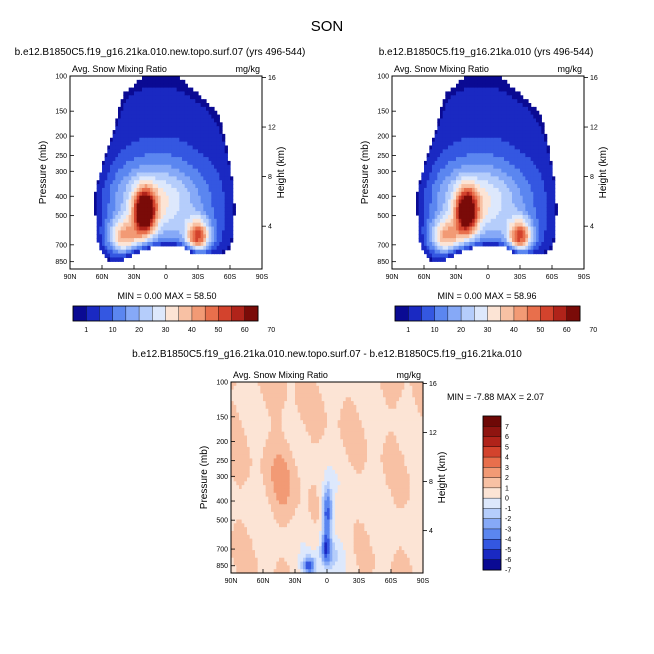  What do you see at coordinates (592, 177) in the screenshot?
I see `panel-1-rtick-label: 8` at bounding box center [592, 177].